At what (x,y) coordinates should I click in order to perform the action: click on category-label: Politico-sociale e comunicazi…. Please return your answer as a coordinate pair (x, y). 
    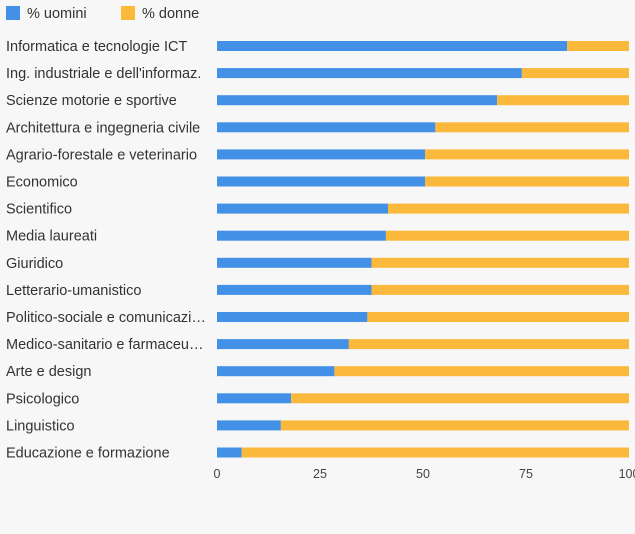
    Looking at the image, I should click on (106, 318).